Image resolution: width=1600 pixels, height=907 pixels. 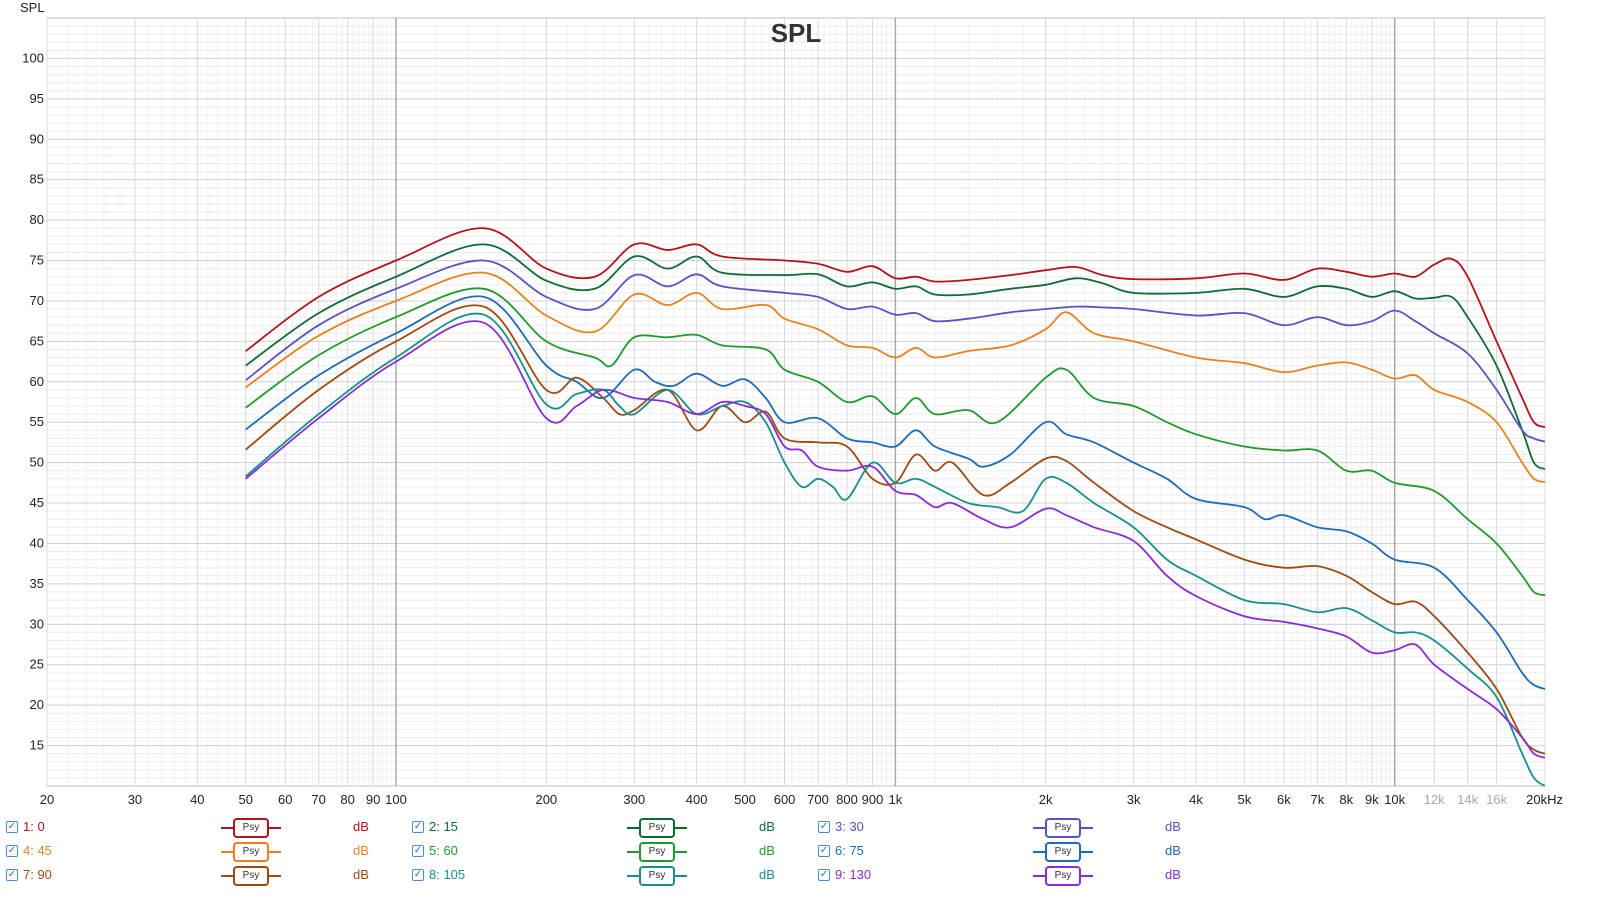 I want to click on x-tick-label: 900, so click(x=873, y=799).